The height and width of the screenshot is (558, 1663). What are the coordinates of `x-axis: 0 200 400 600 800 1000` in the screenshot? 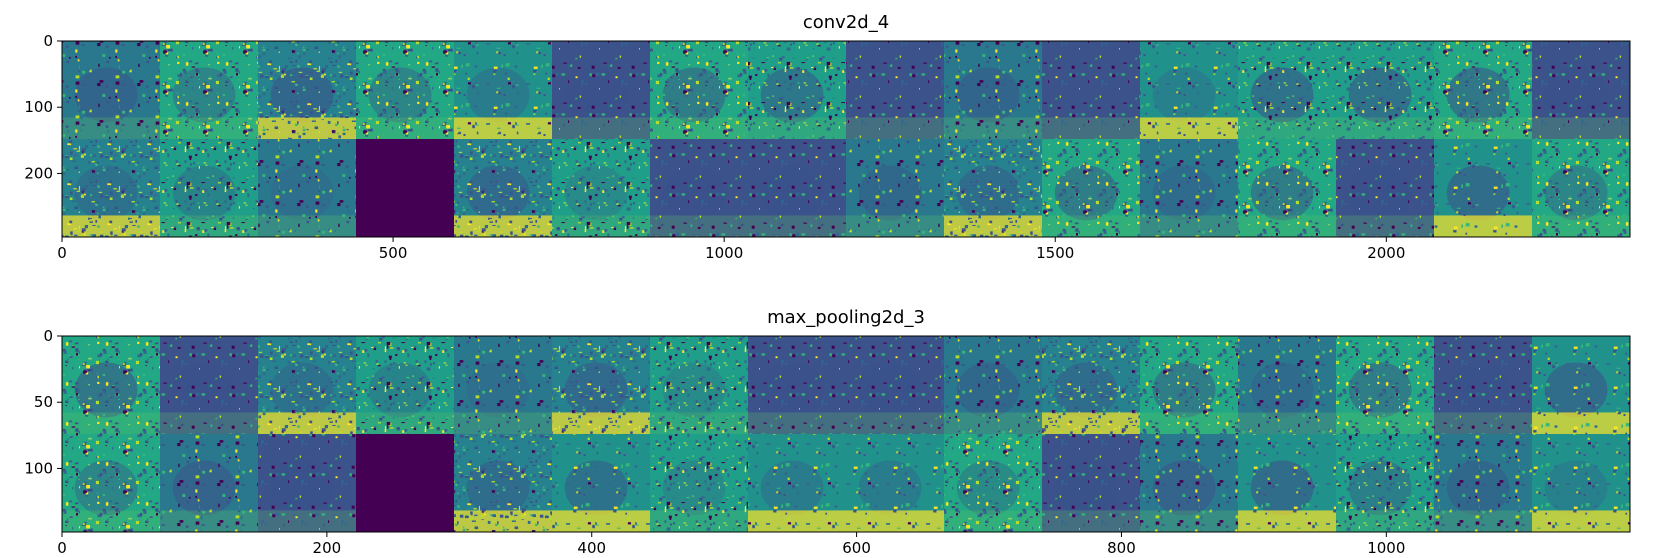 It's located at (731, 544).